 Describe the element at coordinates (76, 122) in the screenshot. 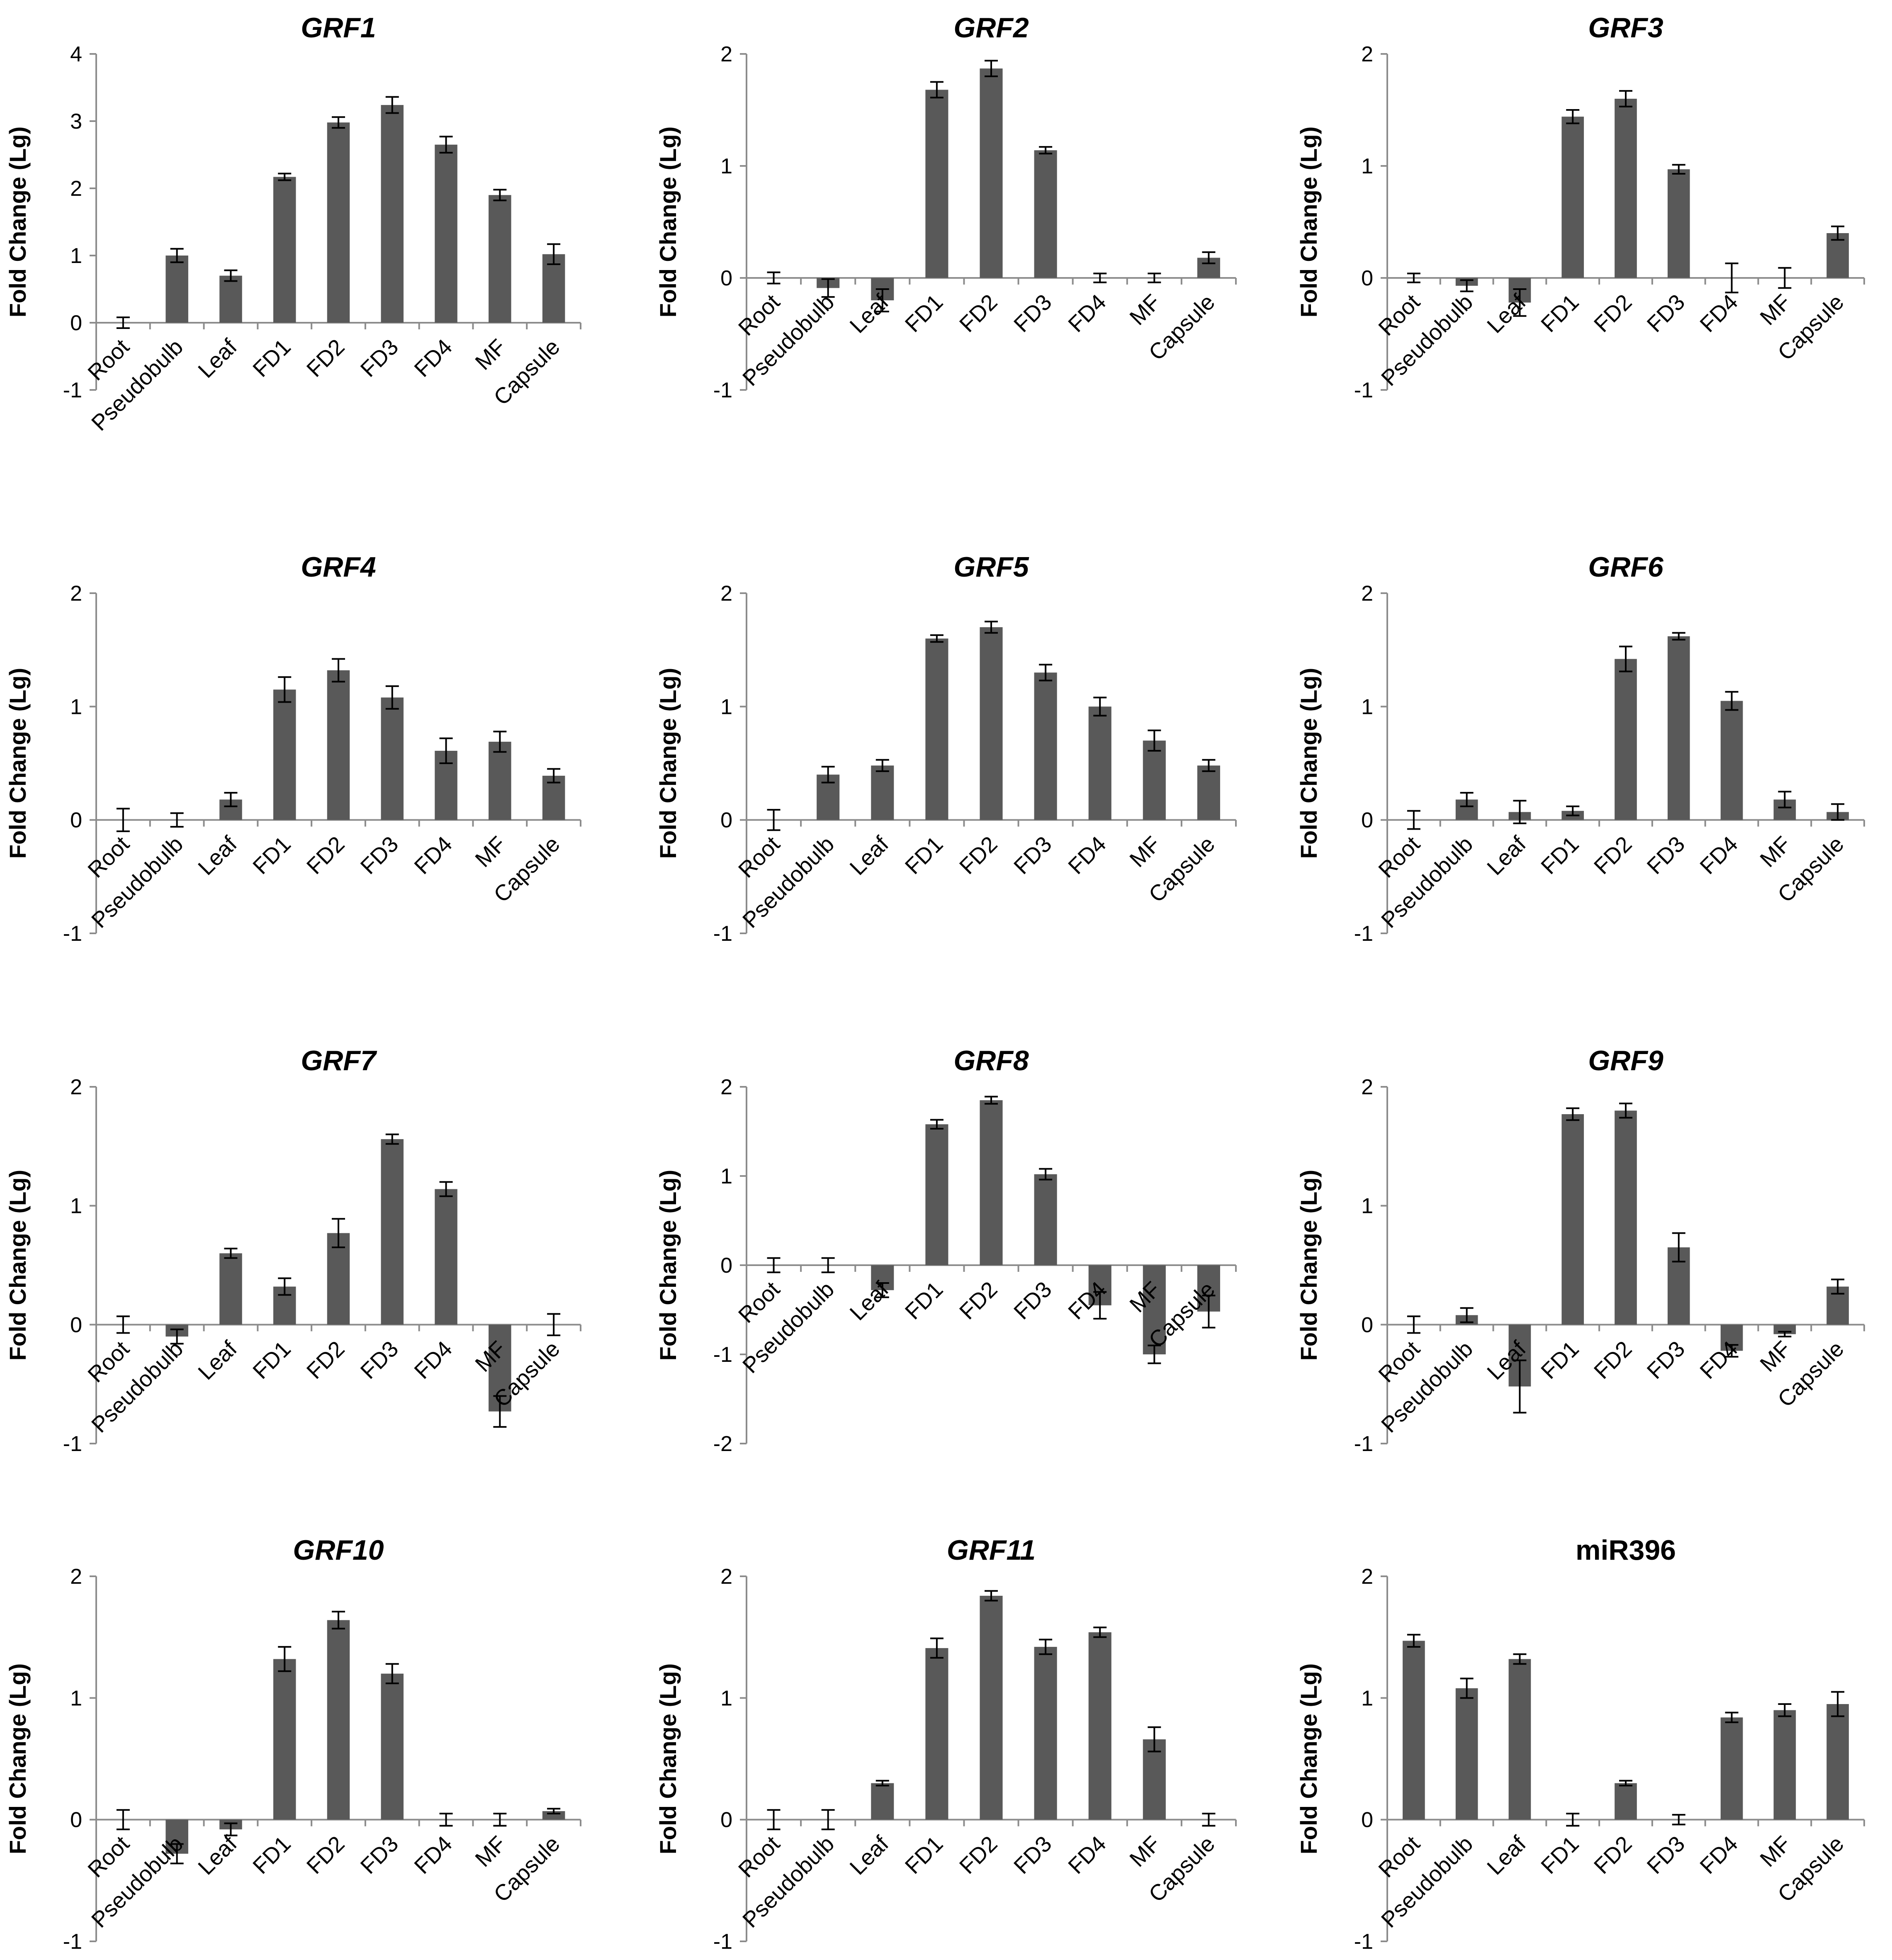

I see `y-tick-label: 3` at that location.